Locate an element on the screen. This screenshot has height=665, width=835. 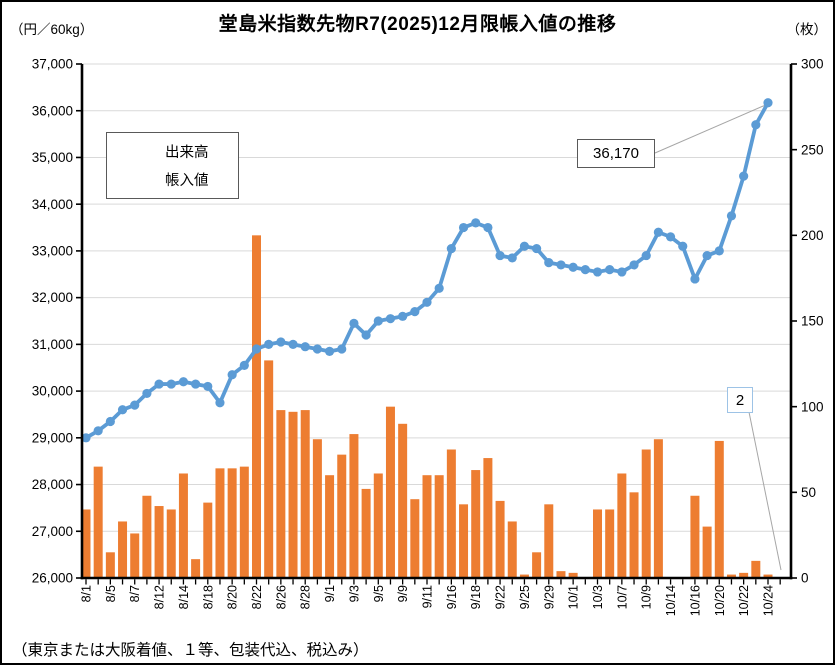
svg-text: 37,000 is located at coordinates (52, 64).